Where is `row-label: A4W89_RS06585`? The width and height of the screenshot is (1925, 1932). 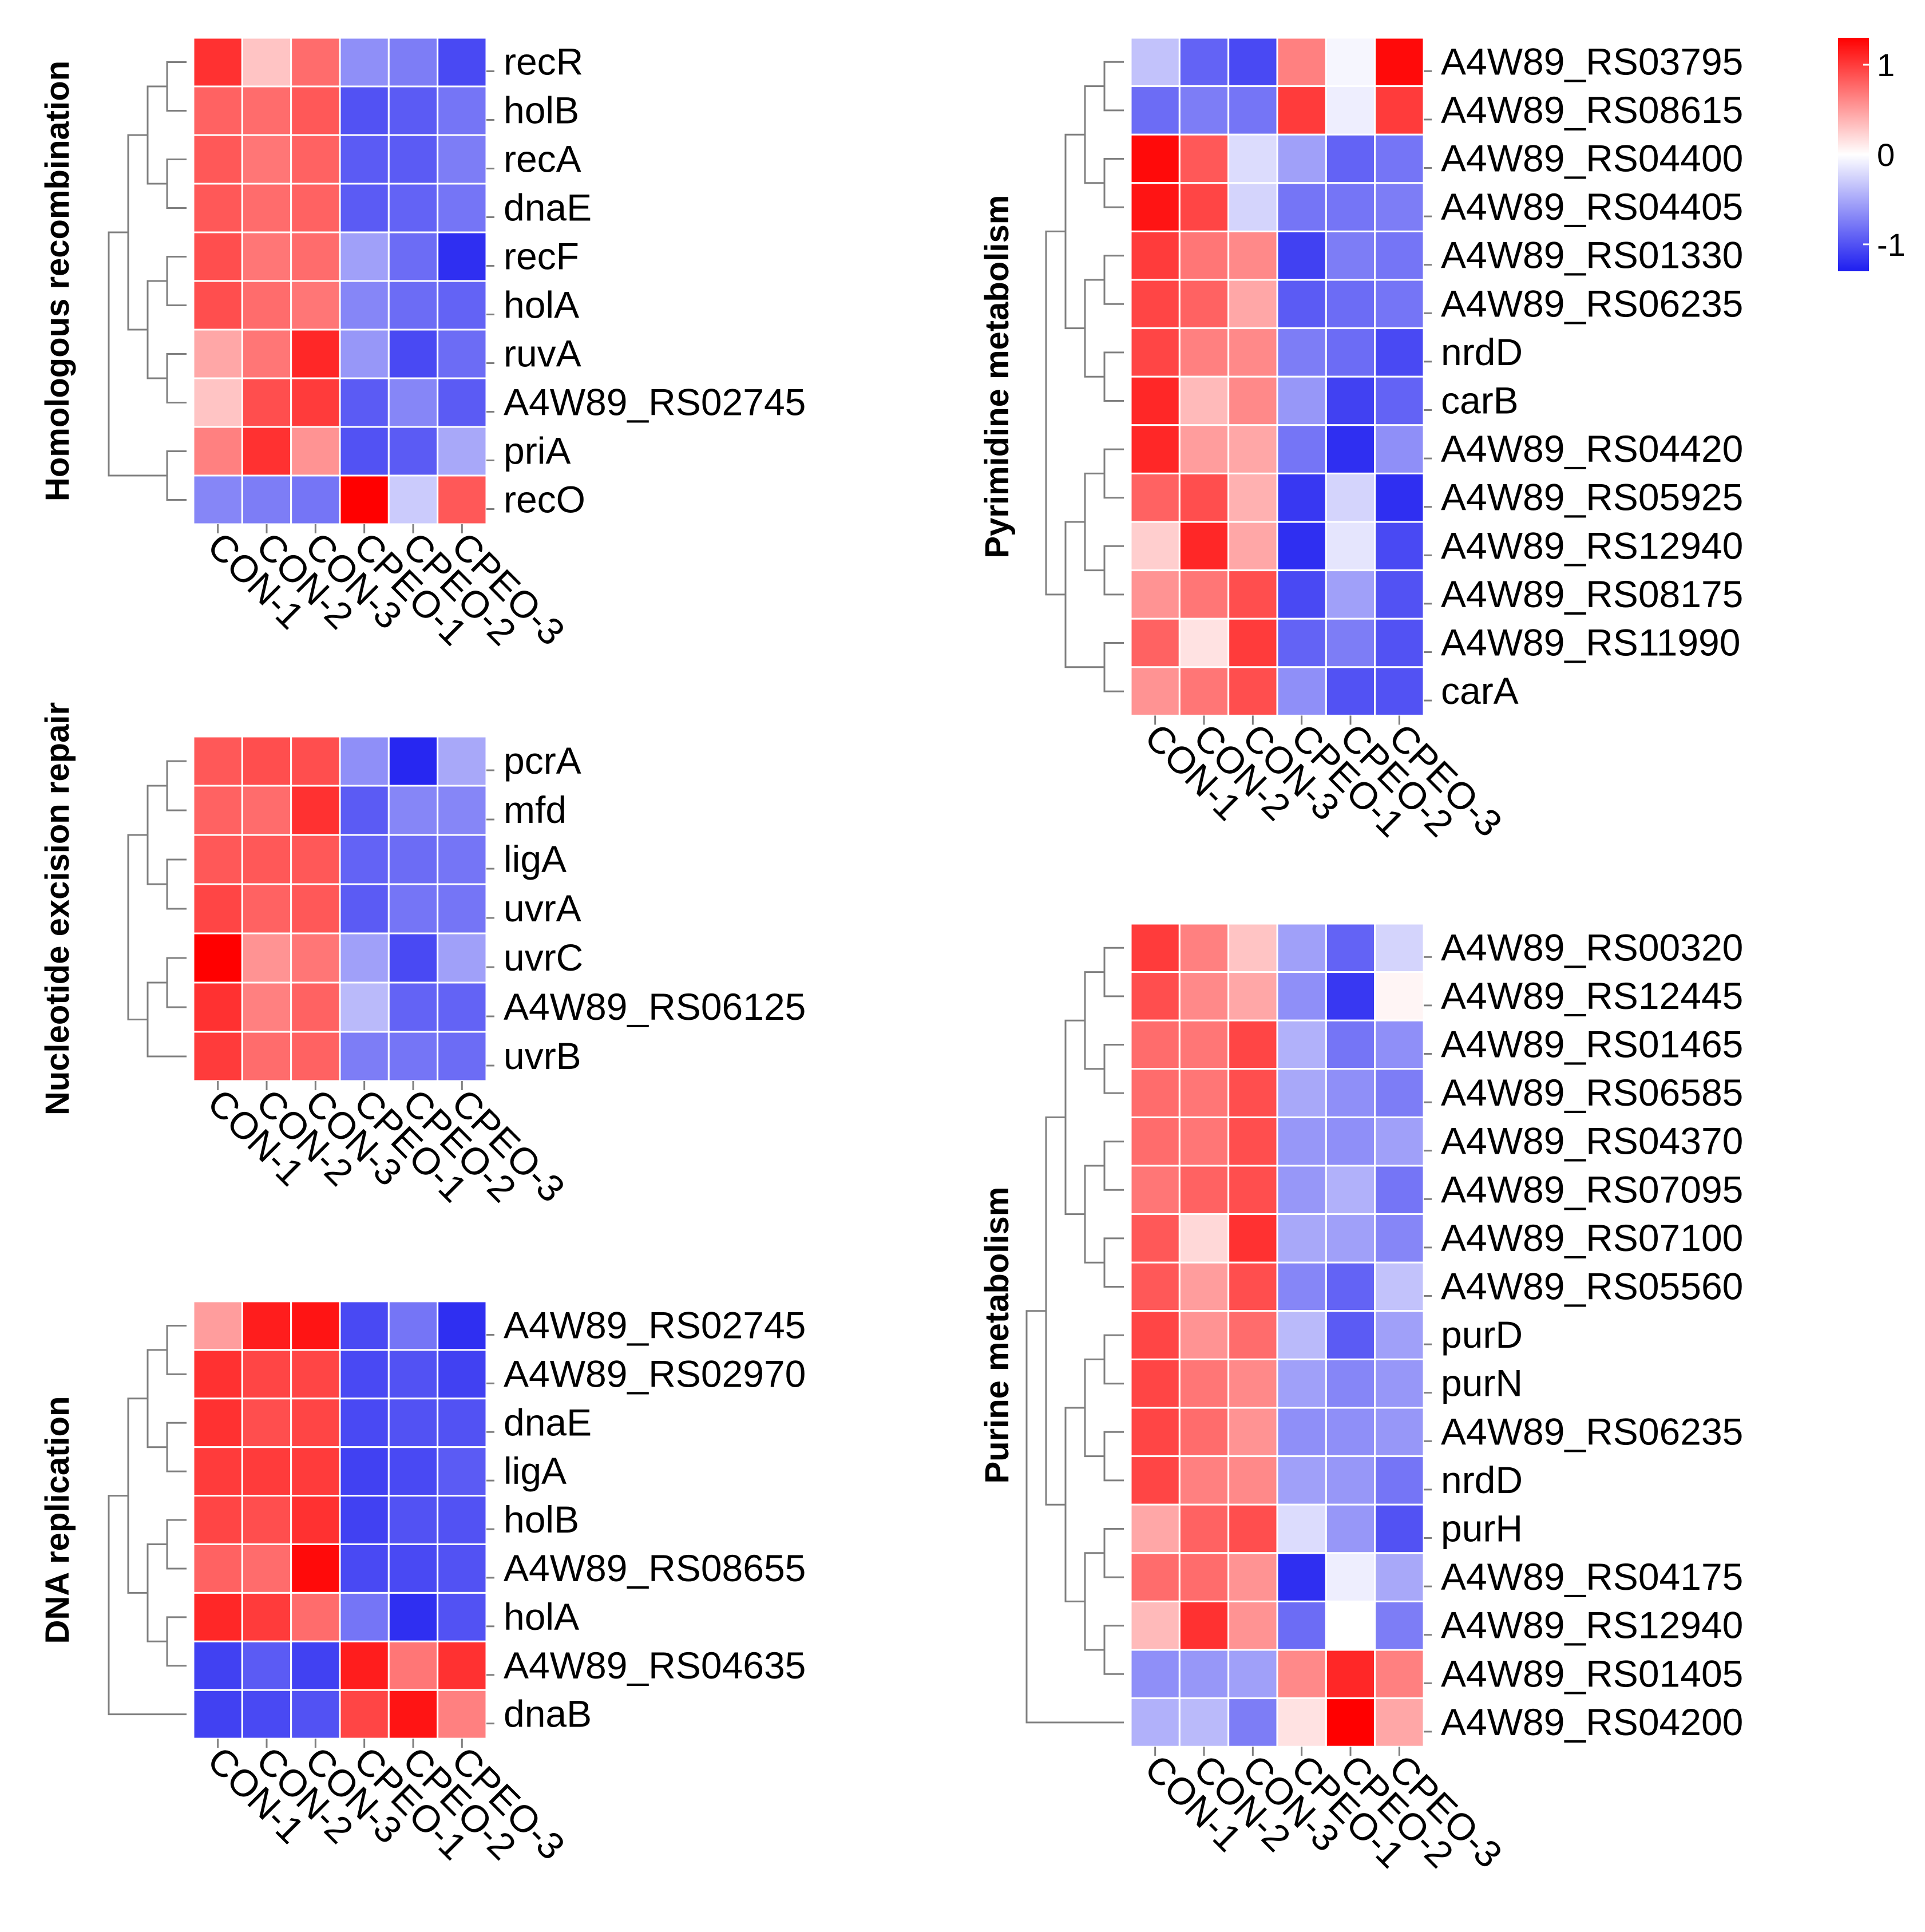 row-label: A4W89_RS06585 is located at coordinates (1592, 1092).